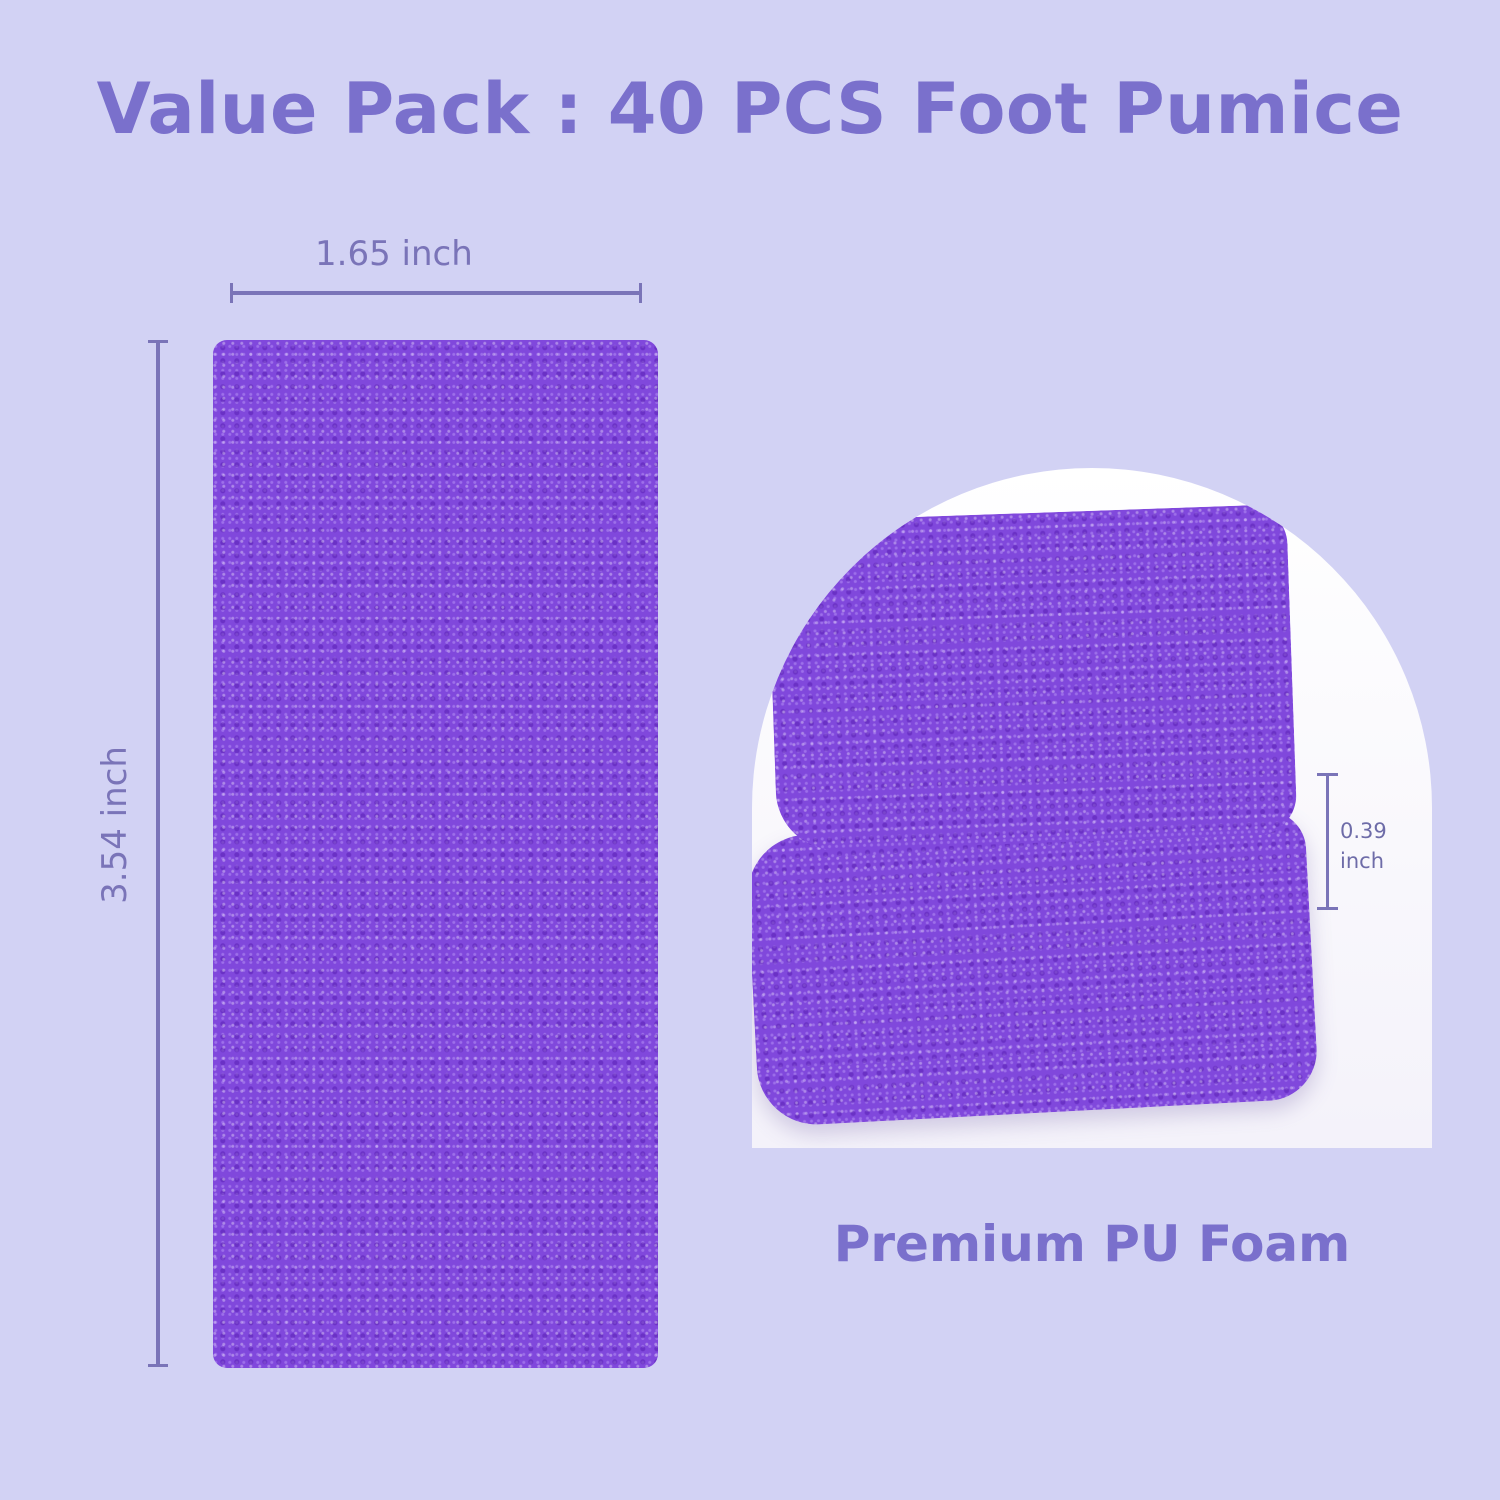 The height and width of the screenshot is (1500, 1500). I want to click on thickness-label: 0.39 inch, so click(1363, 846).